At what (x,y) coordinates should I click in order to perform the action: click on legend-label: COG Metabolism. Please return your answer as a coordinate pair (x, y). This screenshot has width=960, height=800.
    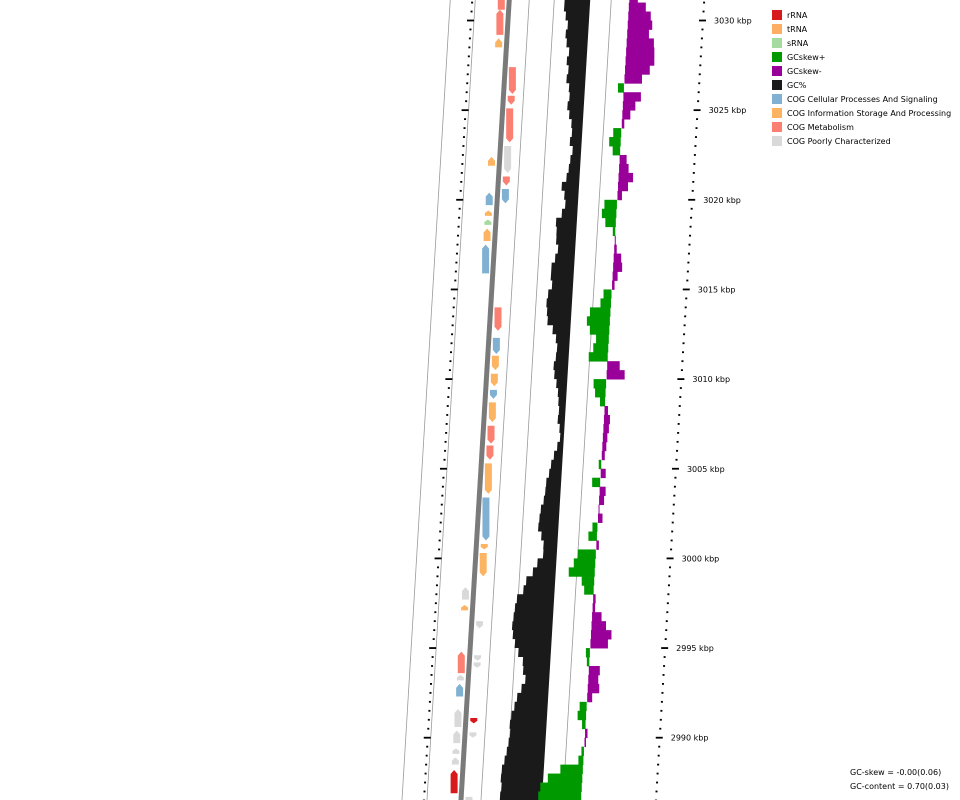
    Looking at the image, I should click on (820, 127).